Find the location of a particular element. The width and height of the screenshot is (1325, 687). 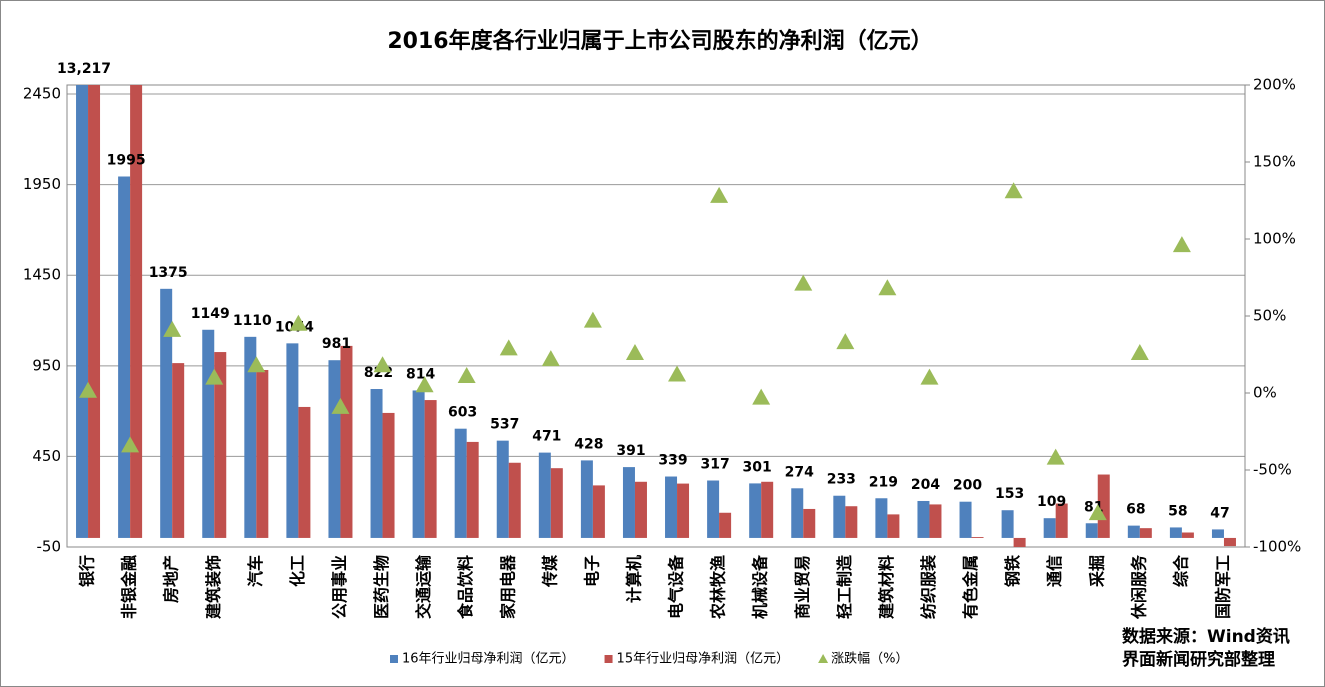

y2-tick-label: 50% is located at coordinates (1269, 316).